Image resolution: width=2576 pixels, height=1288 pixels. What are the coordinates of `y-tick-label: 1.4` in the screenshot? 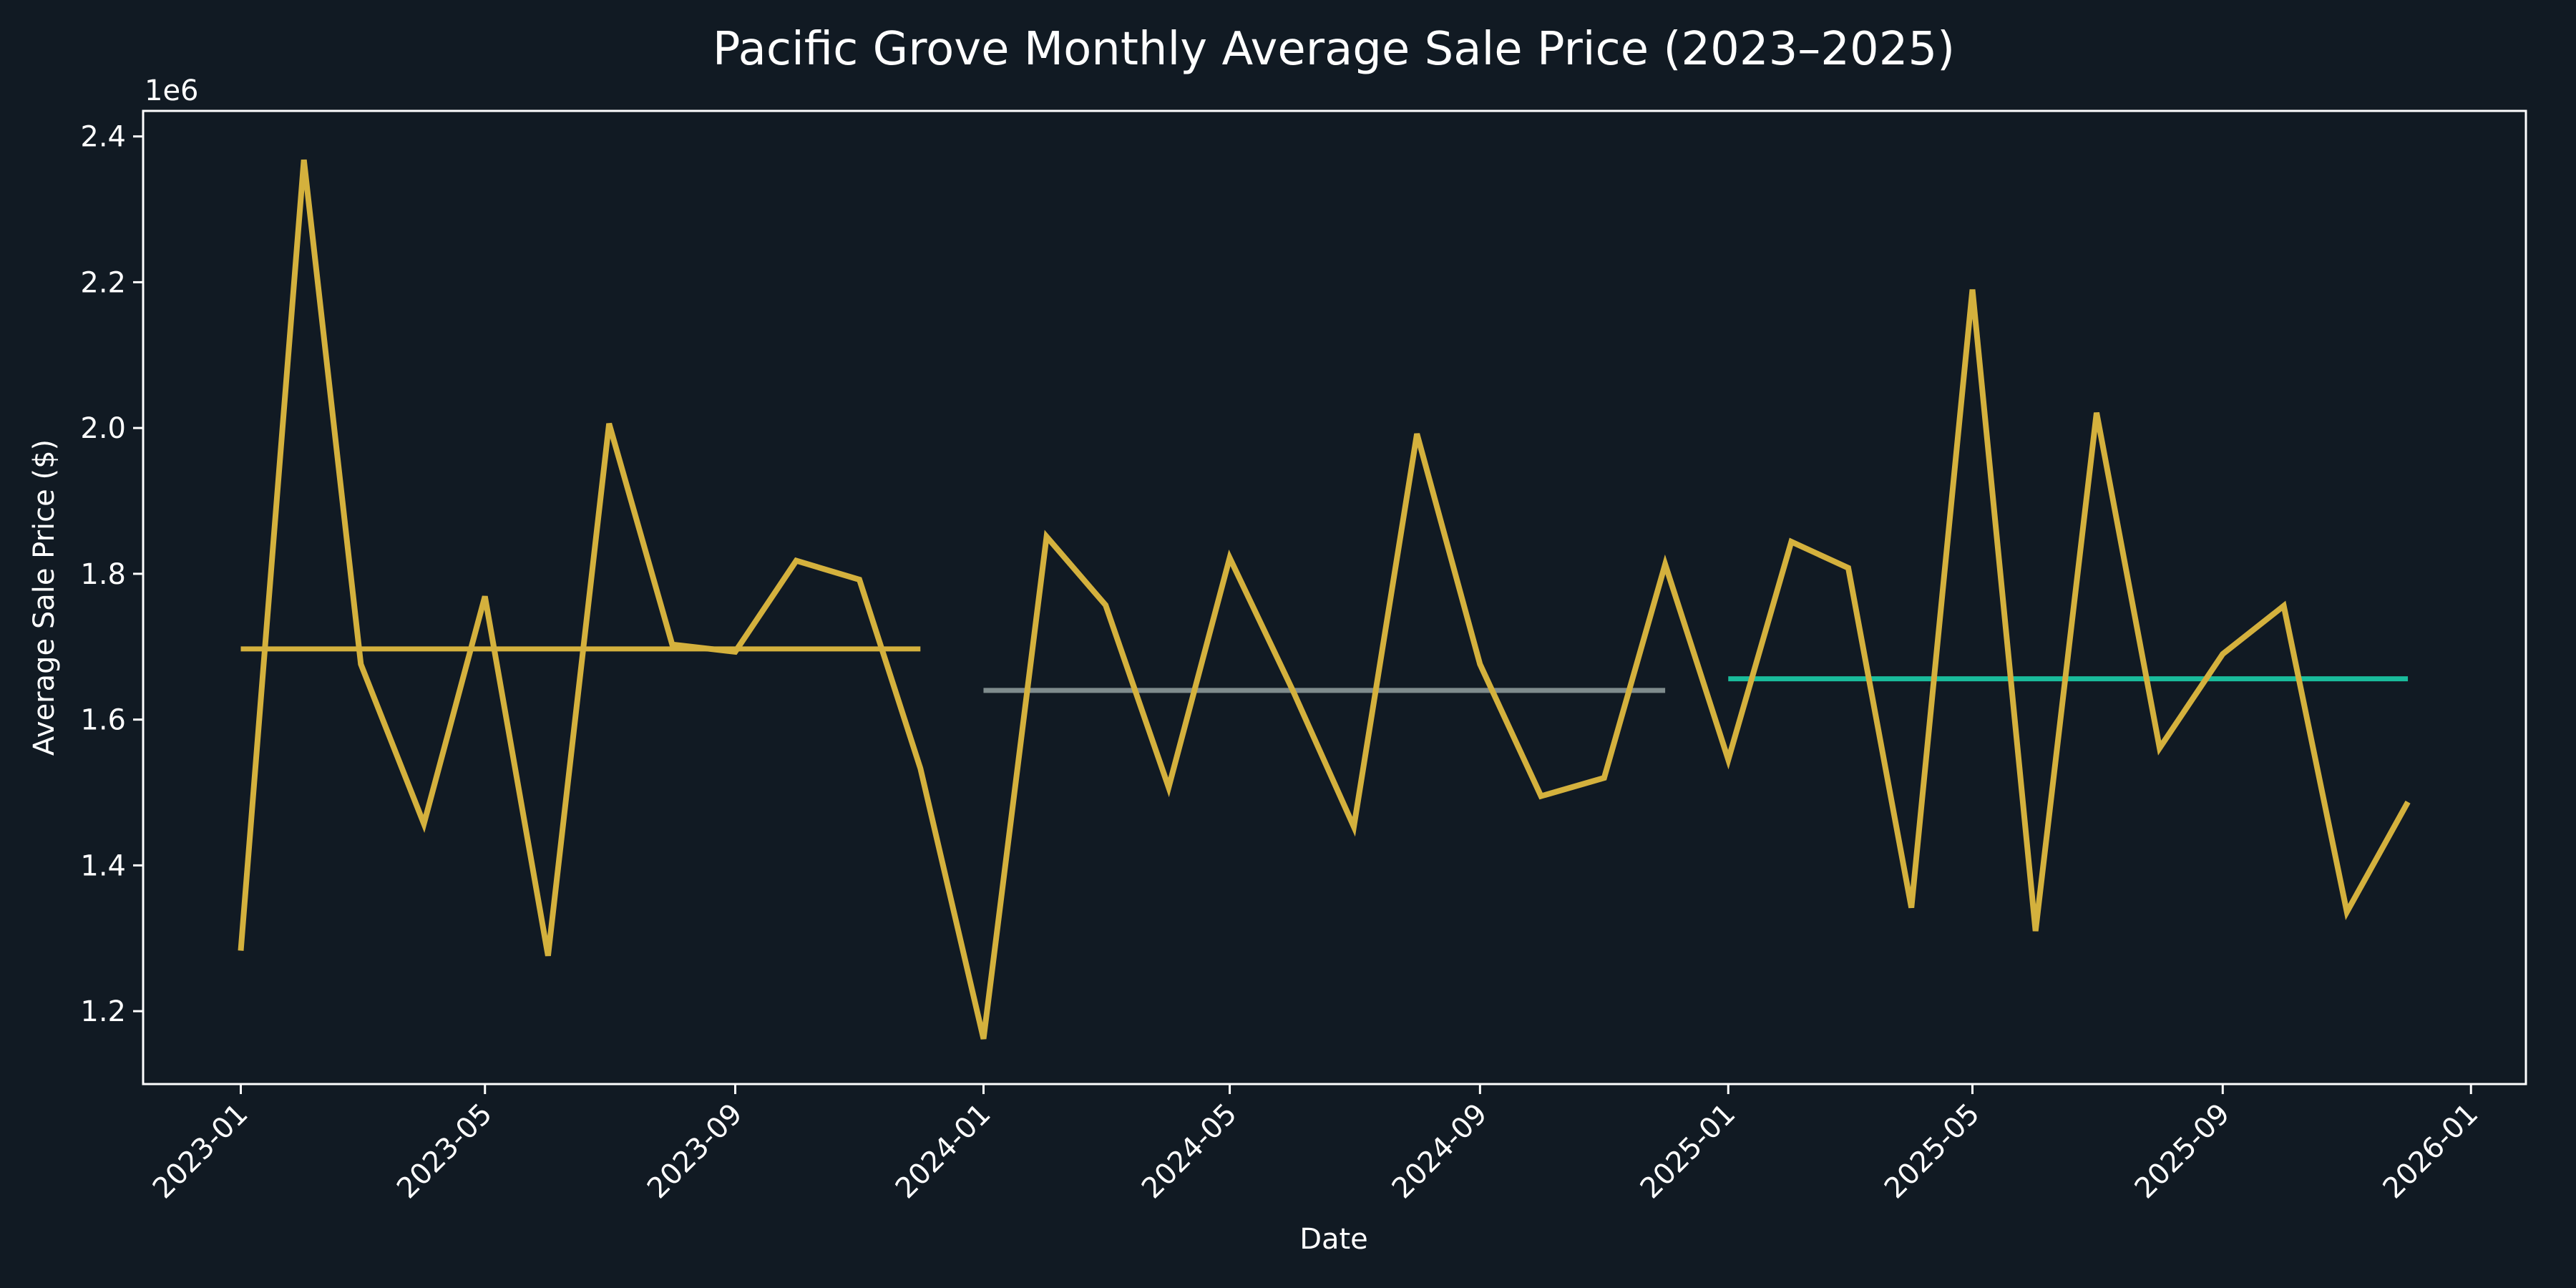 It's located at (103, 865).